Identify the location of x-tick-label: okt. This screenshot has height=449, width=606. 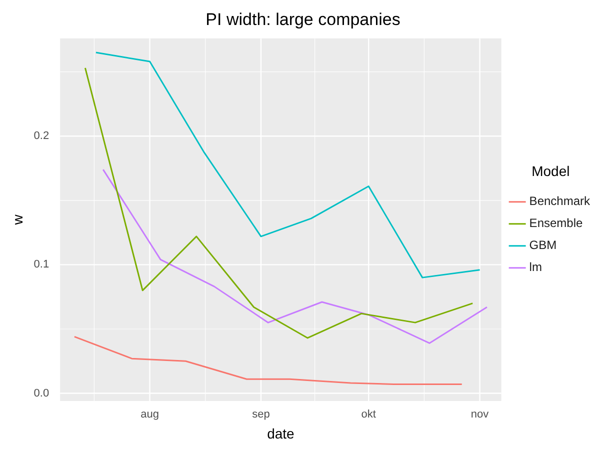
(368, 414).